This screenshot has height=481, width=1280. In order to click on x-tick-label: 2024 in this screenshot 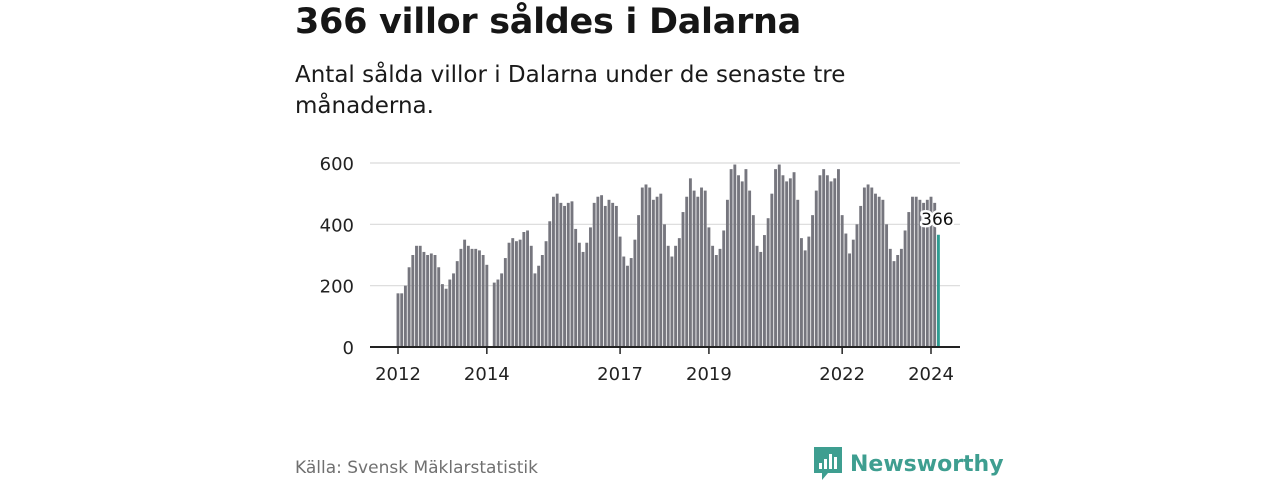, I will do `click(931, 374)`.